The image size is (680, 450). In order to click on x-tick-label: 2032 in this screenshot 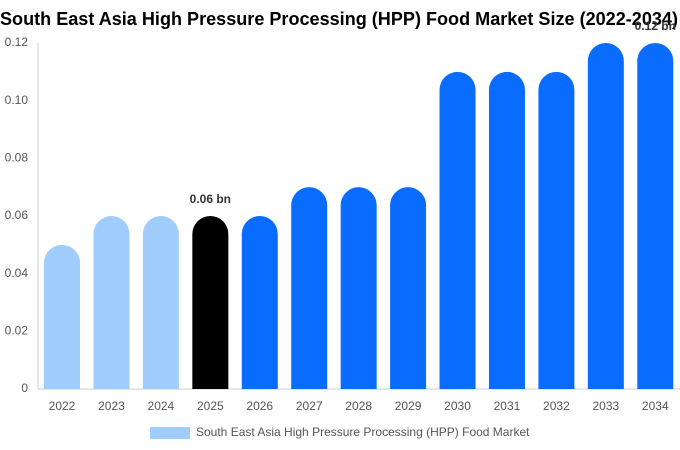, I will do `click(556, 406)`.